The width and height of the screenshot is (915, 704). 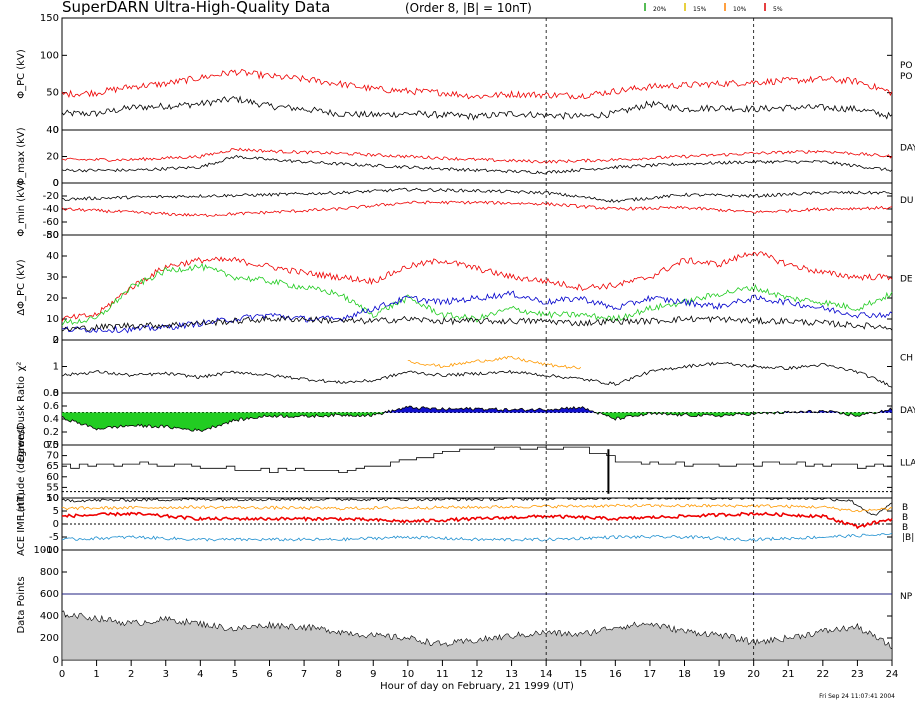 I want to click on y-tick-label: 0.4, so click(x=51, y=419).